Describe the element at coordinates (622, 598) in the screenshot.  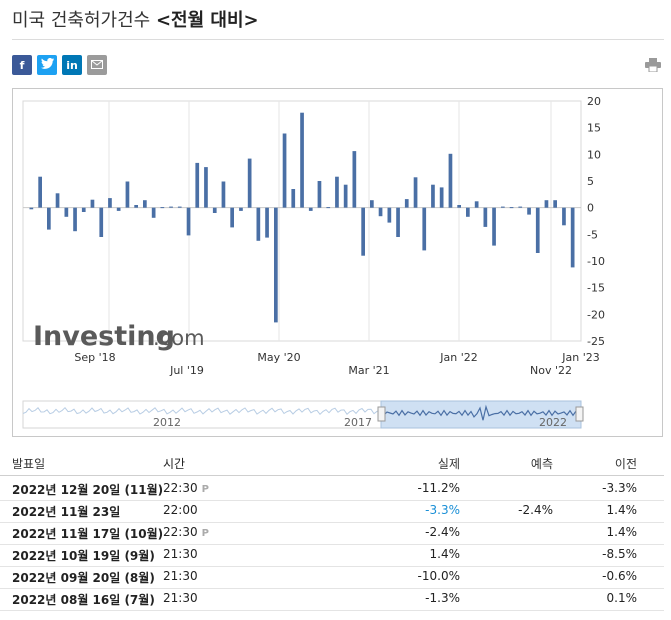
I see `previous-value: 0.1%` at that location.